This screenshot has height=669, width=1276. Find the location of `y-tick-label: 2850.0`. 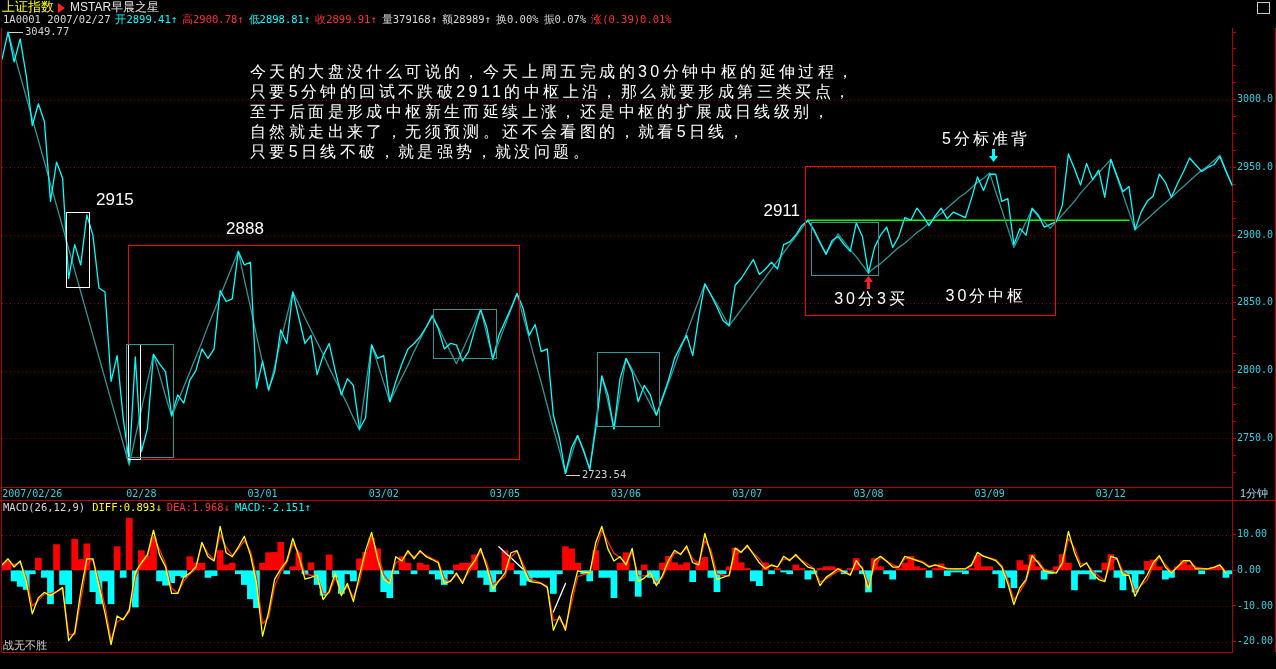

y-tick-label: 2850.0 is located at coordinates (1255, 302).